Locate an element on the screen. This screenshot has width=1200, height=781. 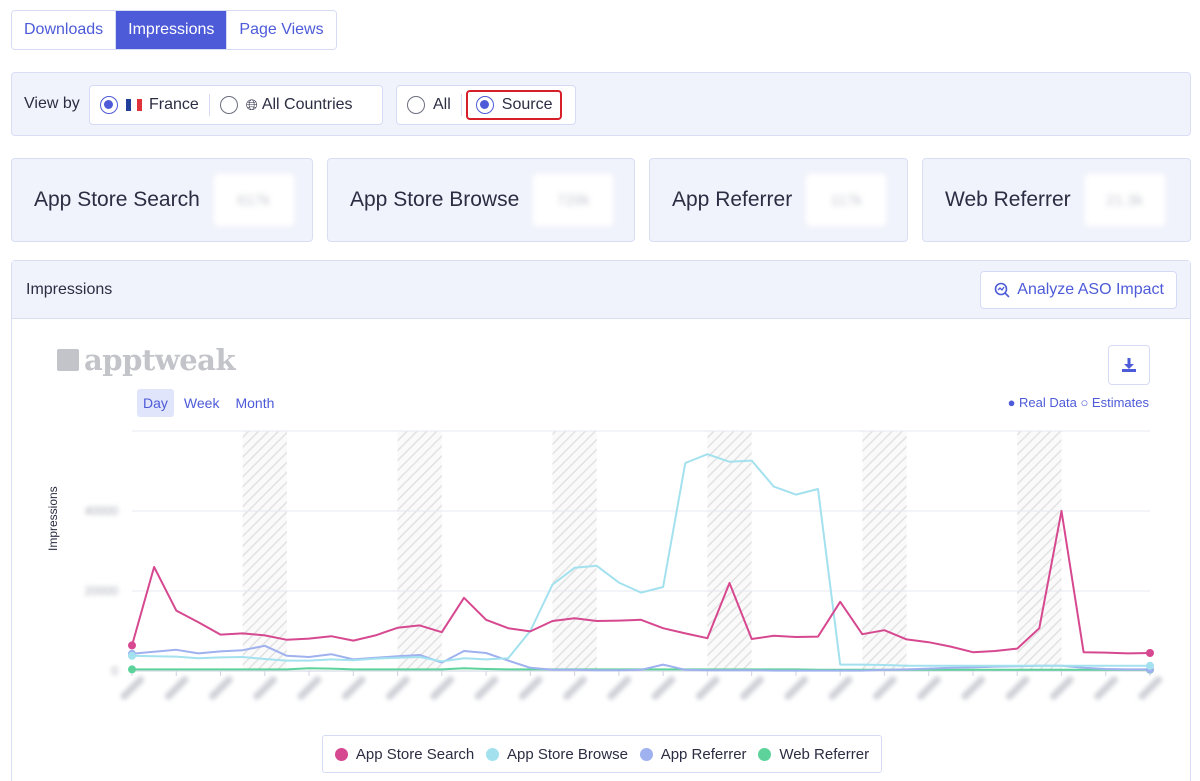
mode-radio-group: All Source is located at coordinates (486, 105).